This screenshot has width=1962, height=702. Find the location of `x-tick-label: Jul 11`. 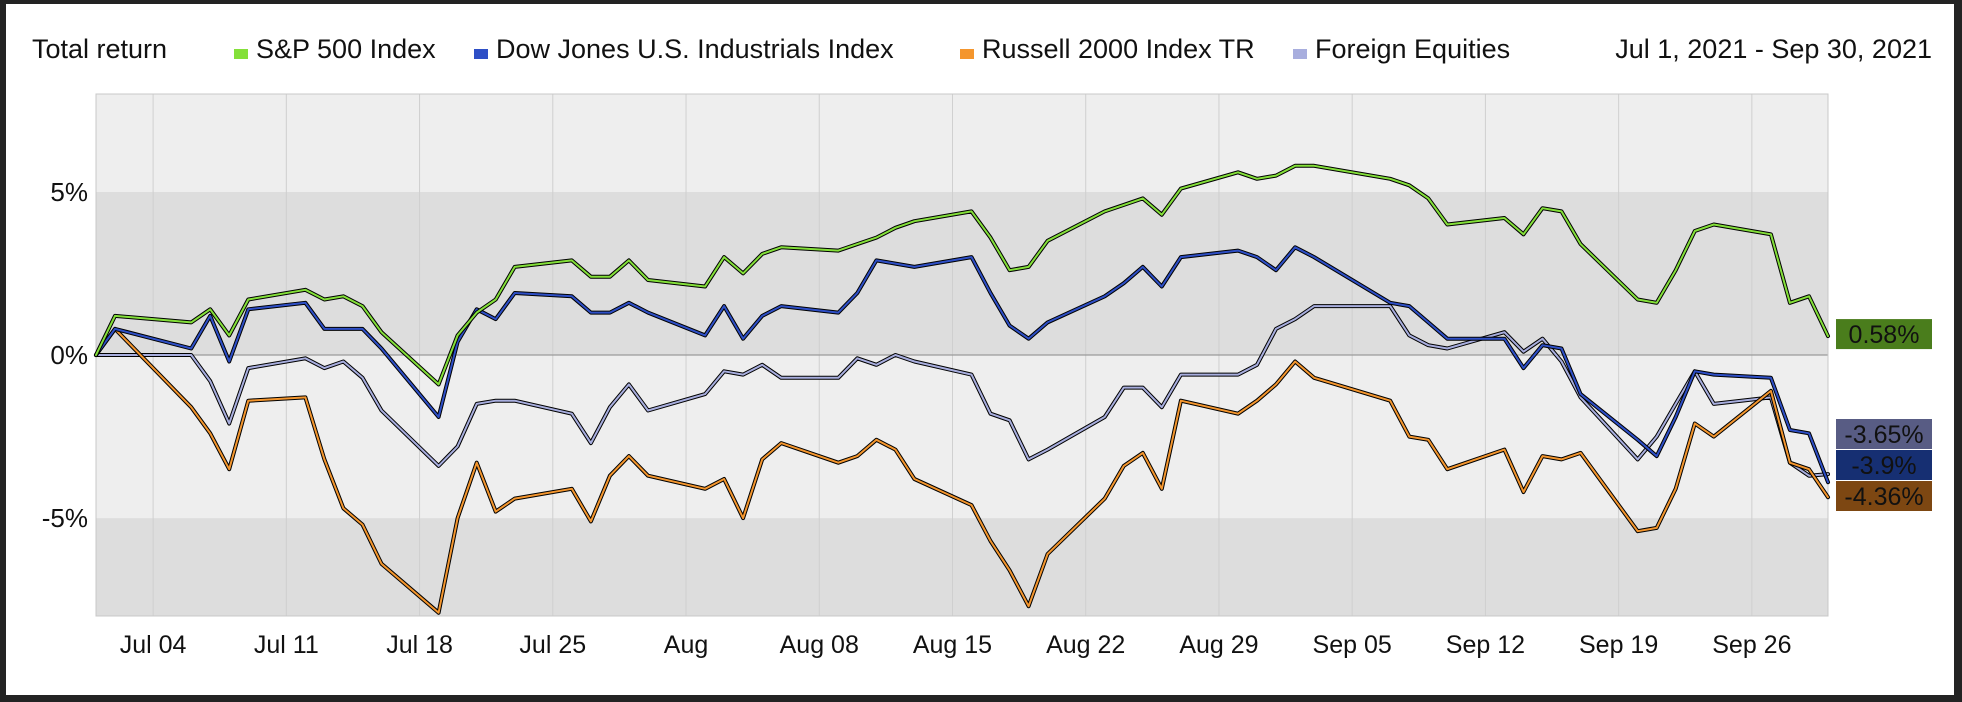

x-tick-label: Jul 11 is located at coordinates (286, 645).